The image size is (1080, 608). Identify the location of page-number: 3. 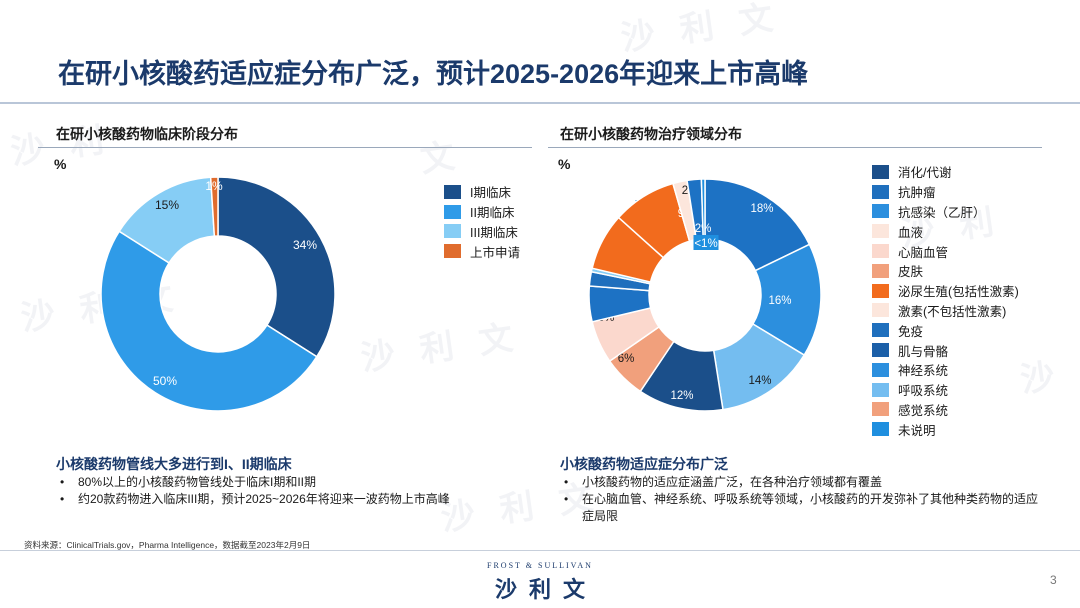
(1053, 580).